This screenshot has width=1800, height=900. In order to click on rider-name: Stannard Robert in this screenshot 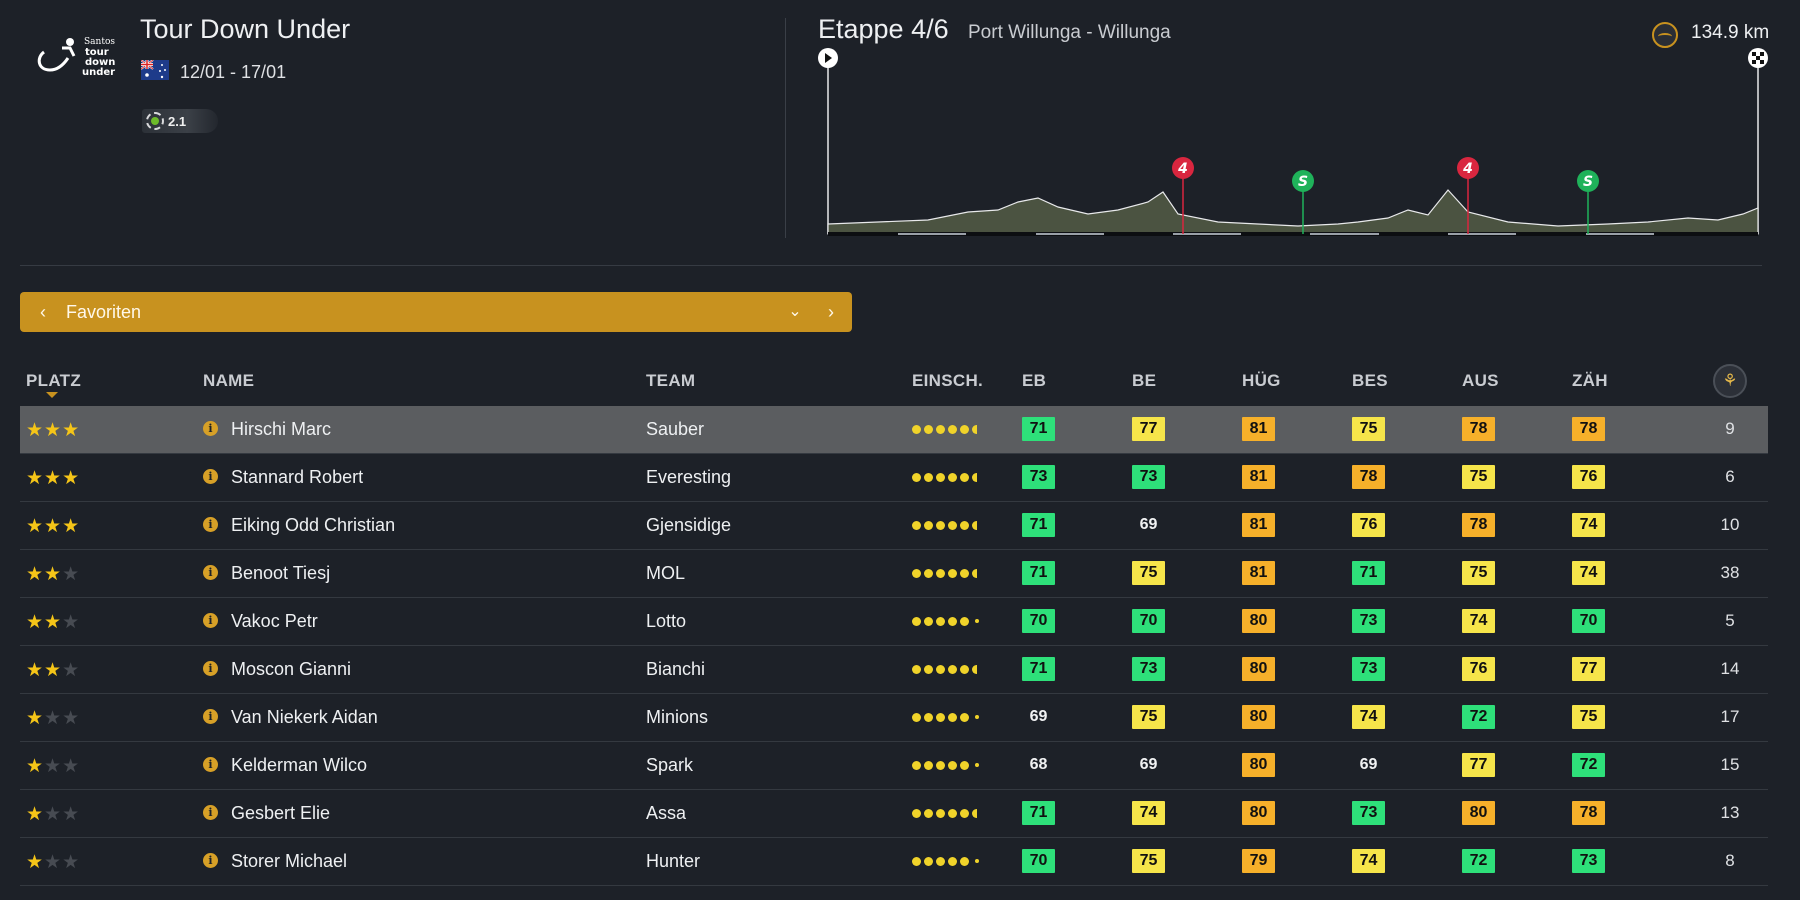, I will do `click(297, 477)`.